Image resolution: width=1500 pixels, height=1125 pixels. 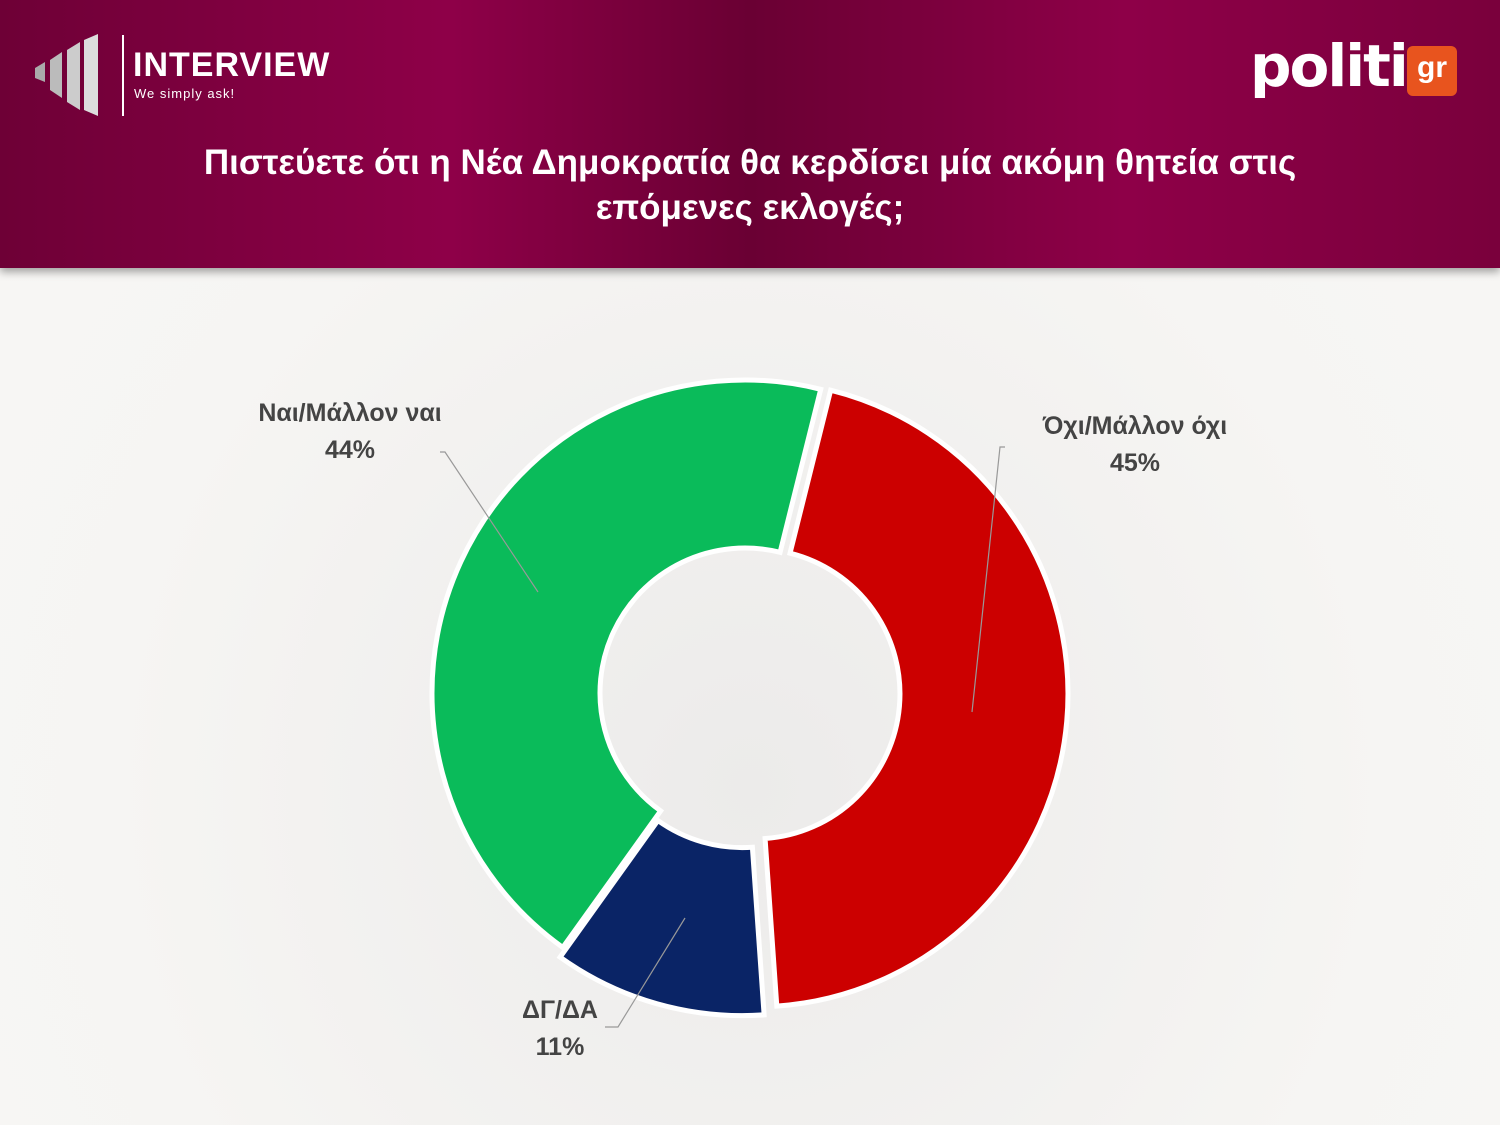 I want to click on tagline: We simply ask!, so click(x=185, y=93).